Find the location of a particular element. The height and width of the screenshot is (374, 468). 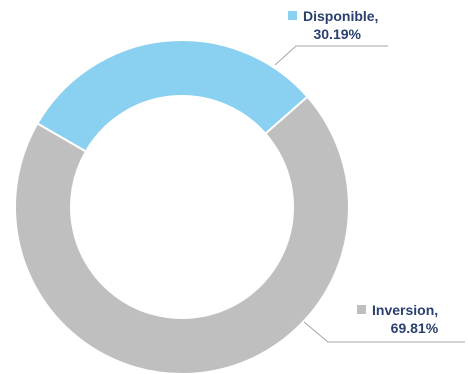

legend-swatch-inversion is located at coordinates (361, 309).